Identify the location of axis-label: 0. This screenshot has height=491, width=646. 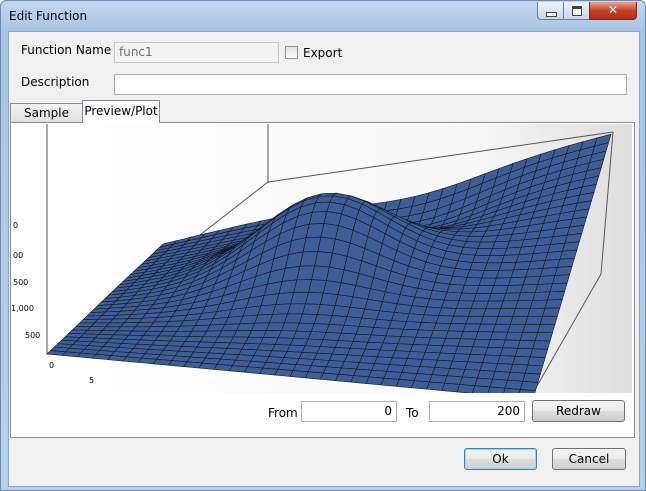
(52, 365).